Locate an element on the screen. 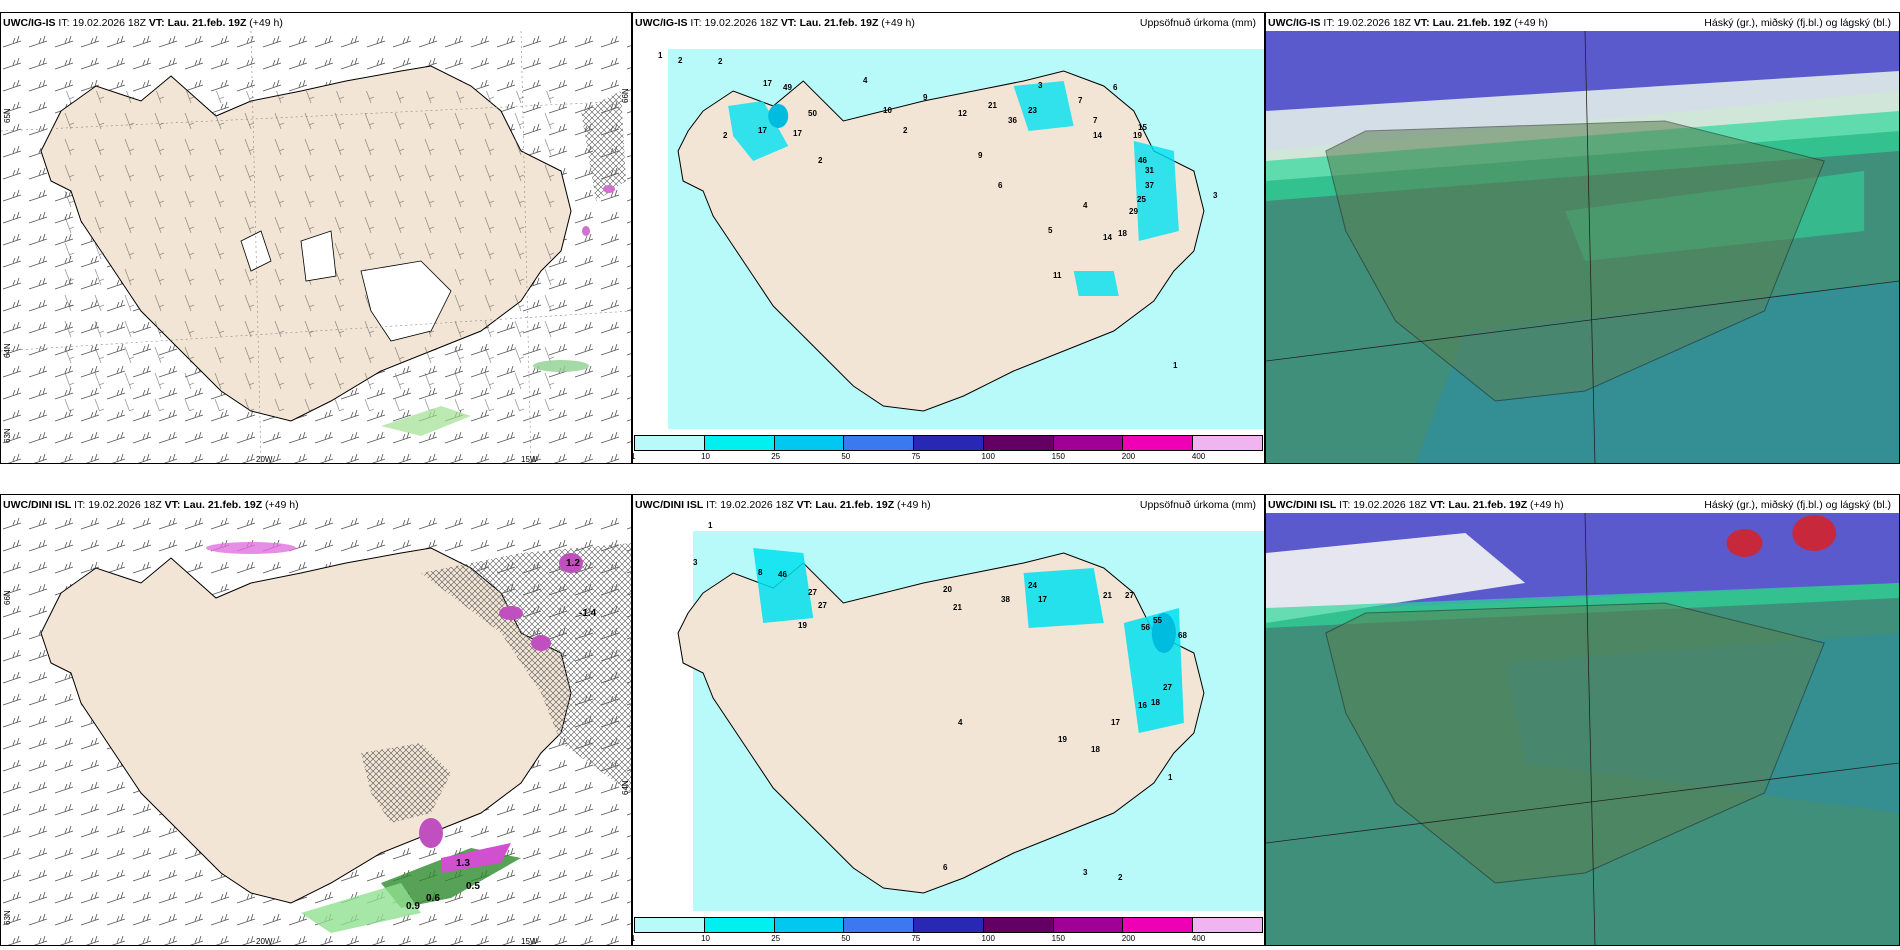 This screenshot has width=1900, height=950. value-label: 50 is located at coordinates (812, 113).